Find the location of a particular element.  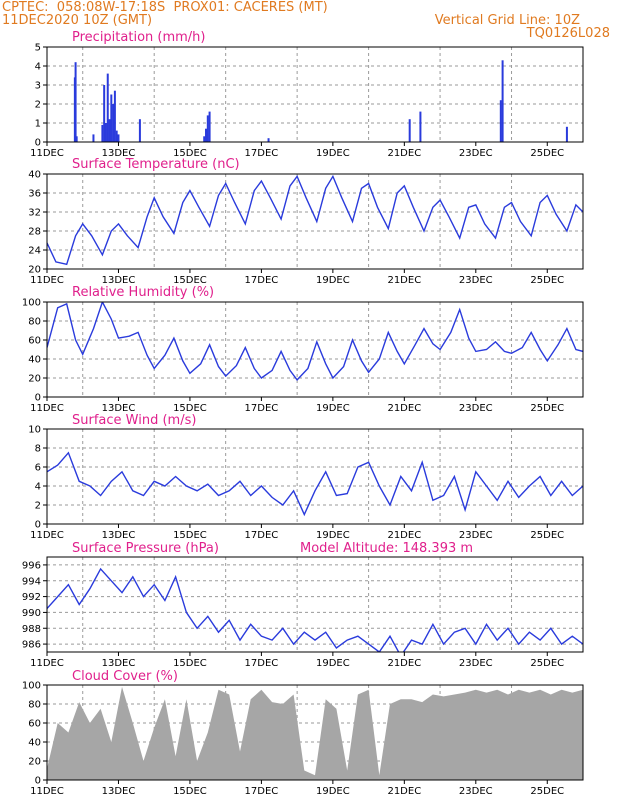

rh-x-tick-label: 15DEC is located at coordinates (190, 408).